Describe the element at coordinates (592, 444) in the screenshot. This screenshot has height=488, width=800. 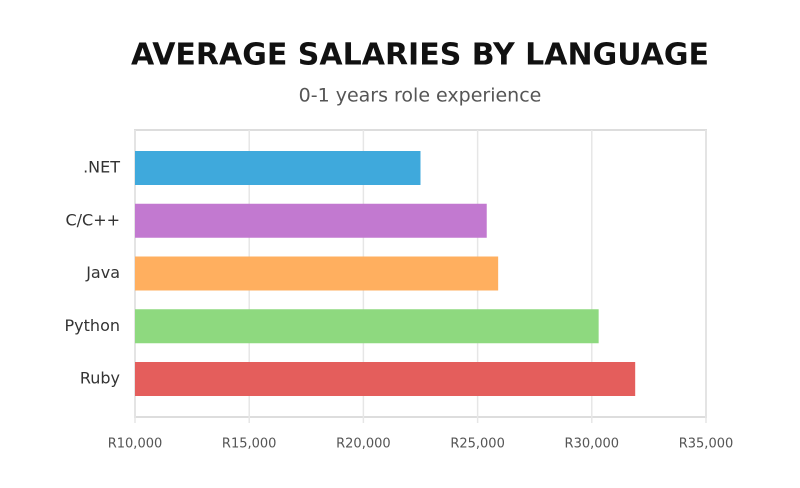
I see `x-tick-label: R30,000` at that location.